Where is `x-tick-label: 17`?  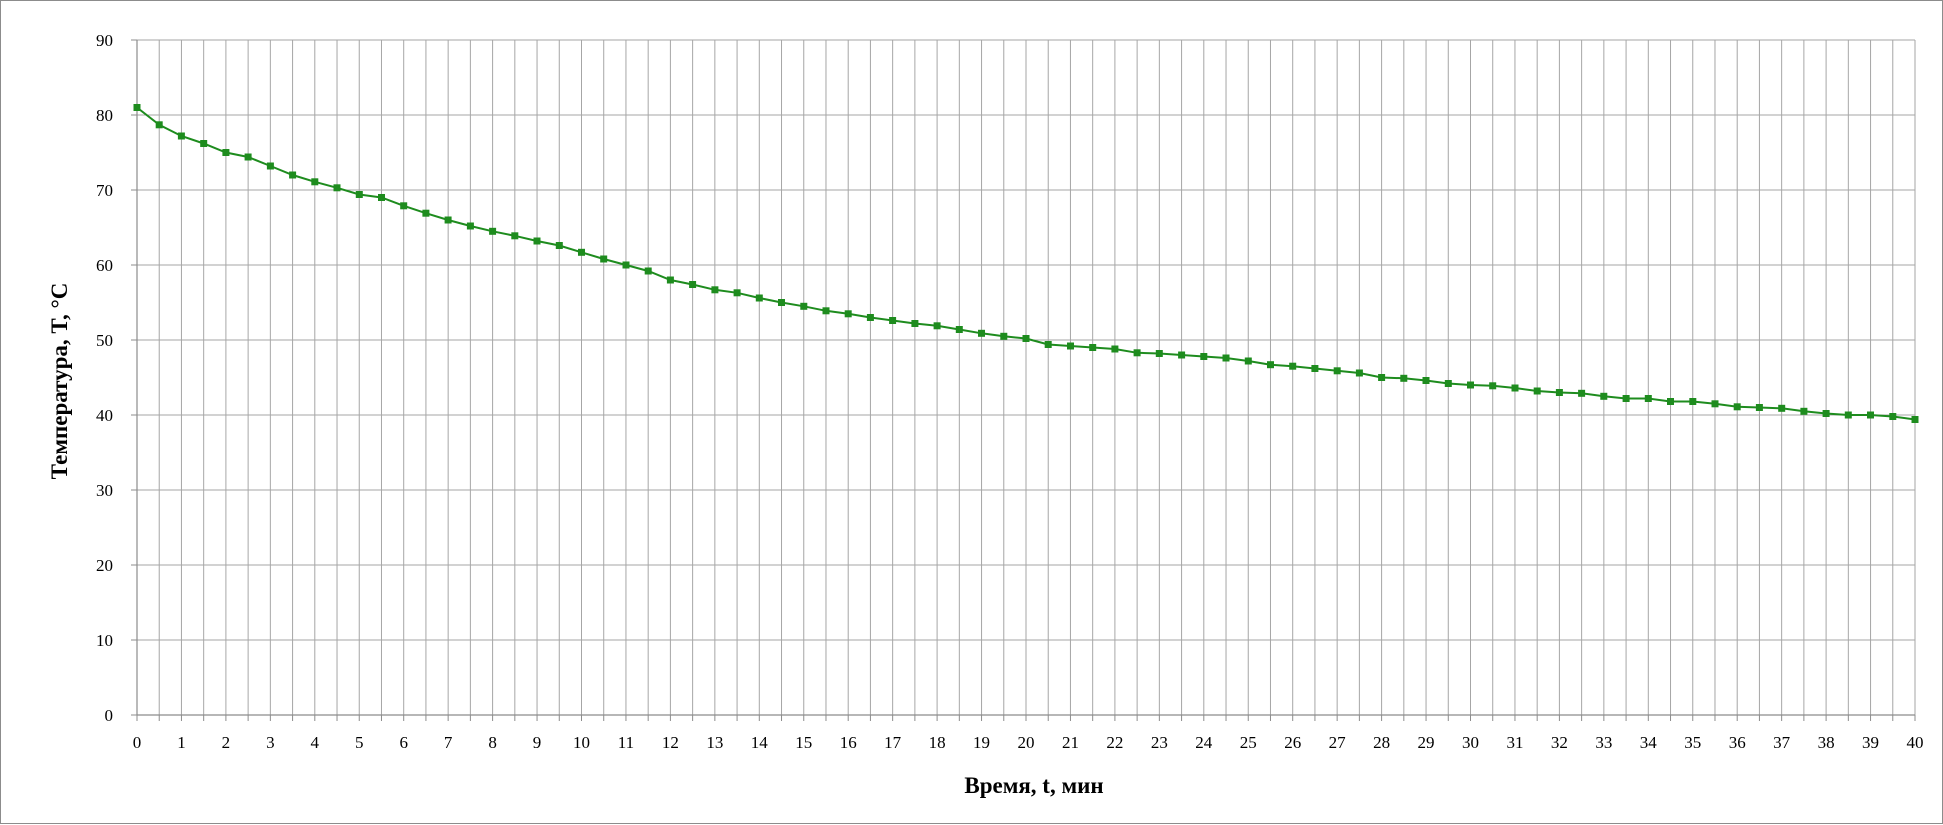 x-tick-label: 17 is located at coordinates (893, 742).